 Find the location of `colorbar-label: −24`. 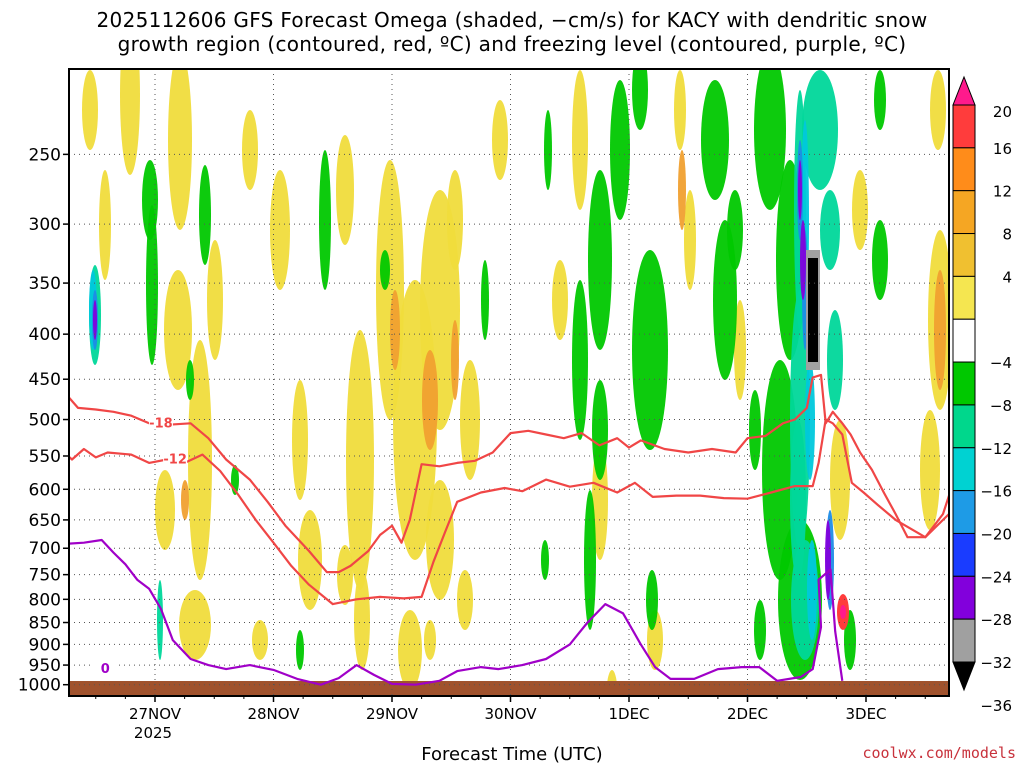

colorbar-label: −24 is located at coordinates (996, 577).